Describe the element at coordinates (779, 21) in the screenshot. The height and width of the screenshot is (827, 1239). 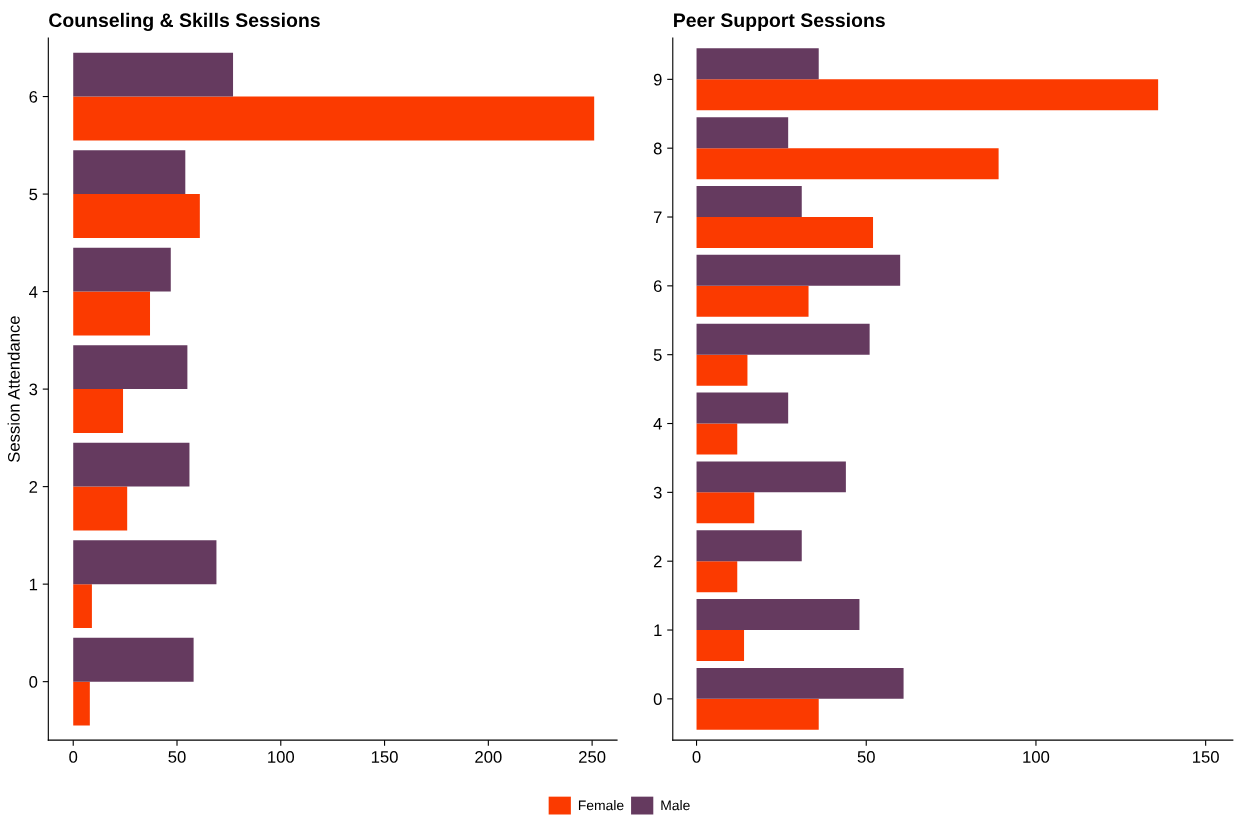
I see `chart-title: Peer Support Sessions` at that location.